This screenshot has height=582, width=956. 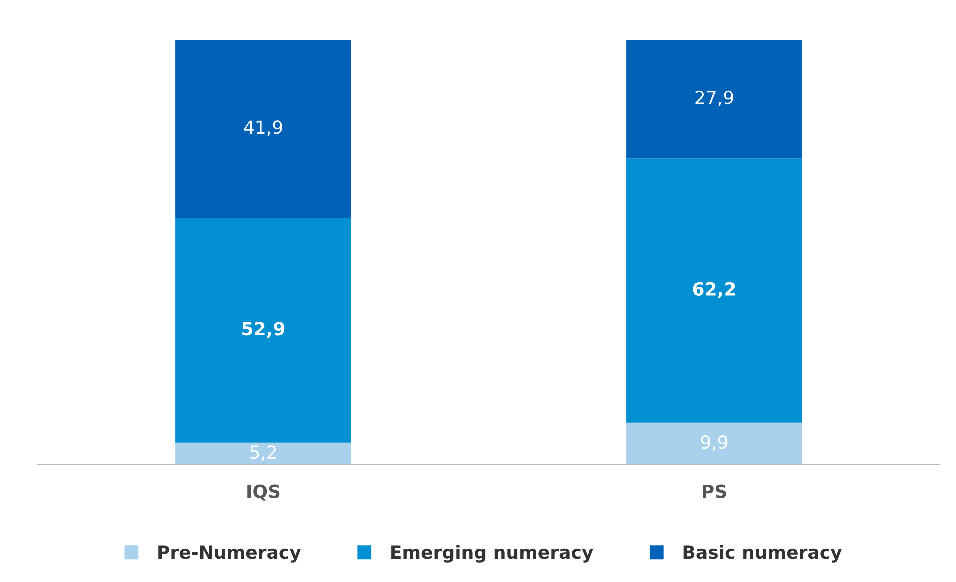 I want to click on data-label: 41,9, so click(x=263, y=128).